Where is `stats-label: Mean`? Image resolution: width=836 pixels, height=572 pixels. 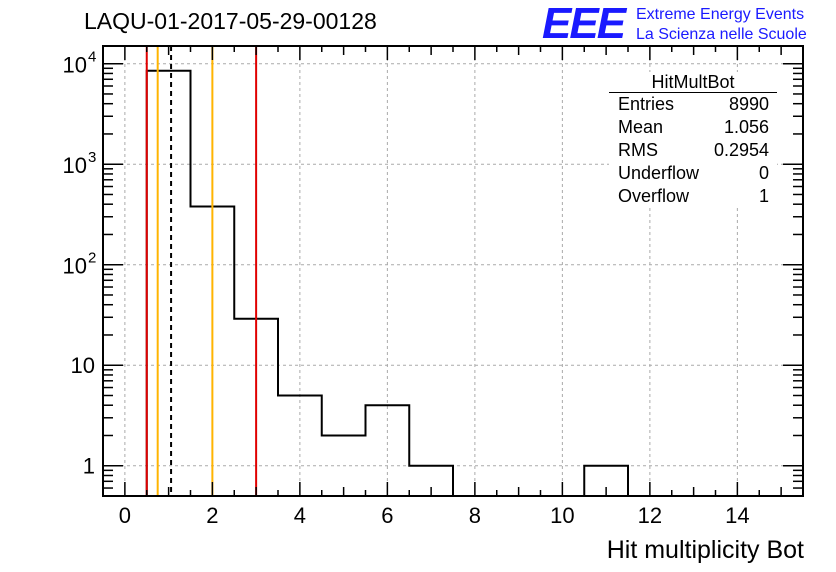
stats-label: Mean is located at coordinates (641, 127).